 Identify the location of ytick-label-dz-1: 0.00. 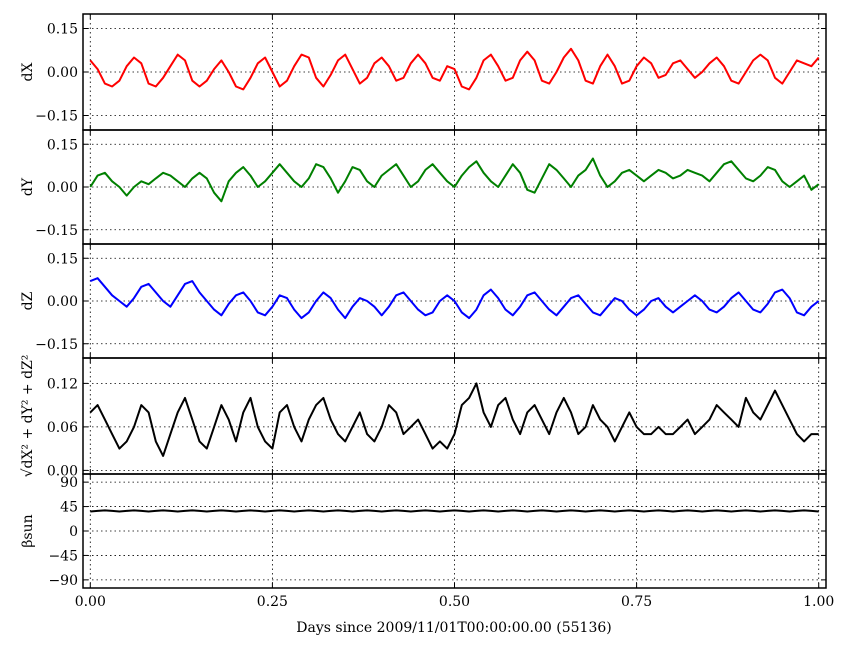
(62, 302).